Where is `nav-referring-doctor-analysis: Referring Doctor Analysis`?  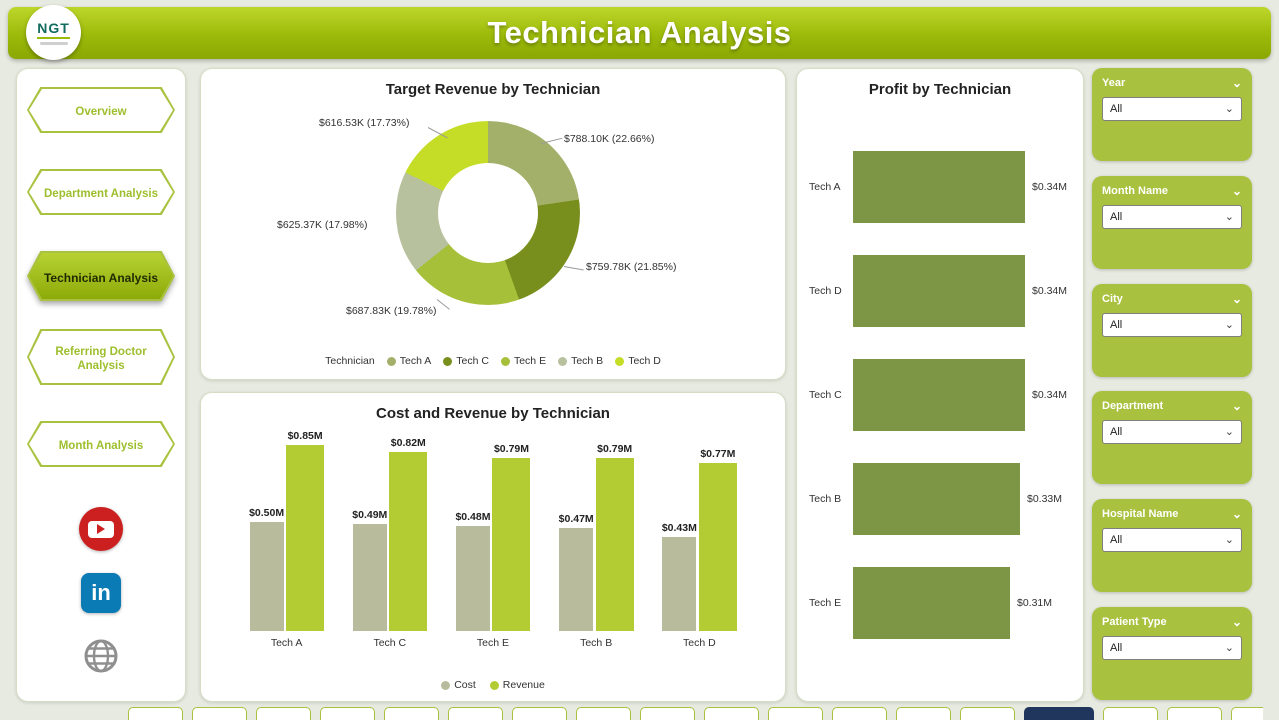
nav-referring-doctor-analysis: Referring Doctor Analysis is located at coordinates (101, 357).